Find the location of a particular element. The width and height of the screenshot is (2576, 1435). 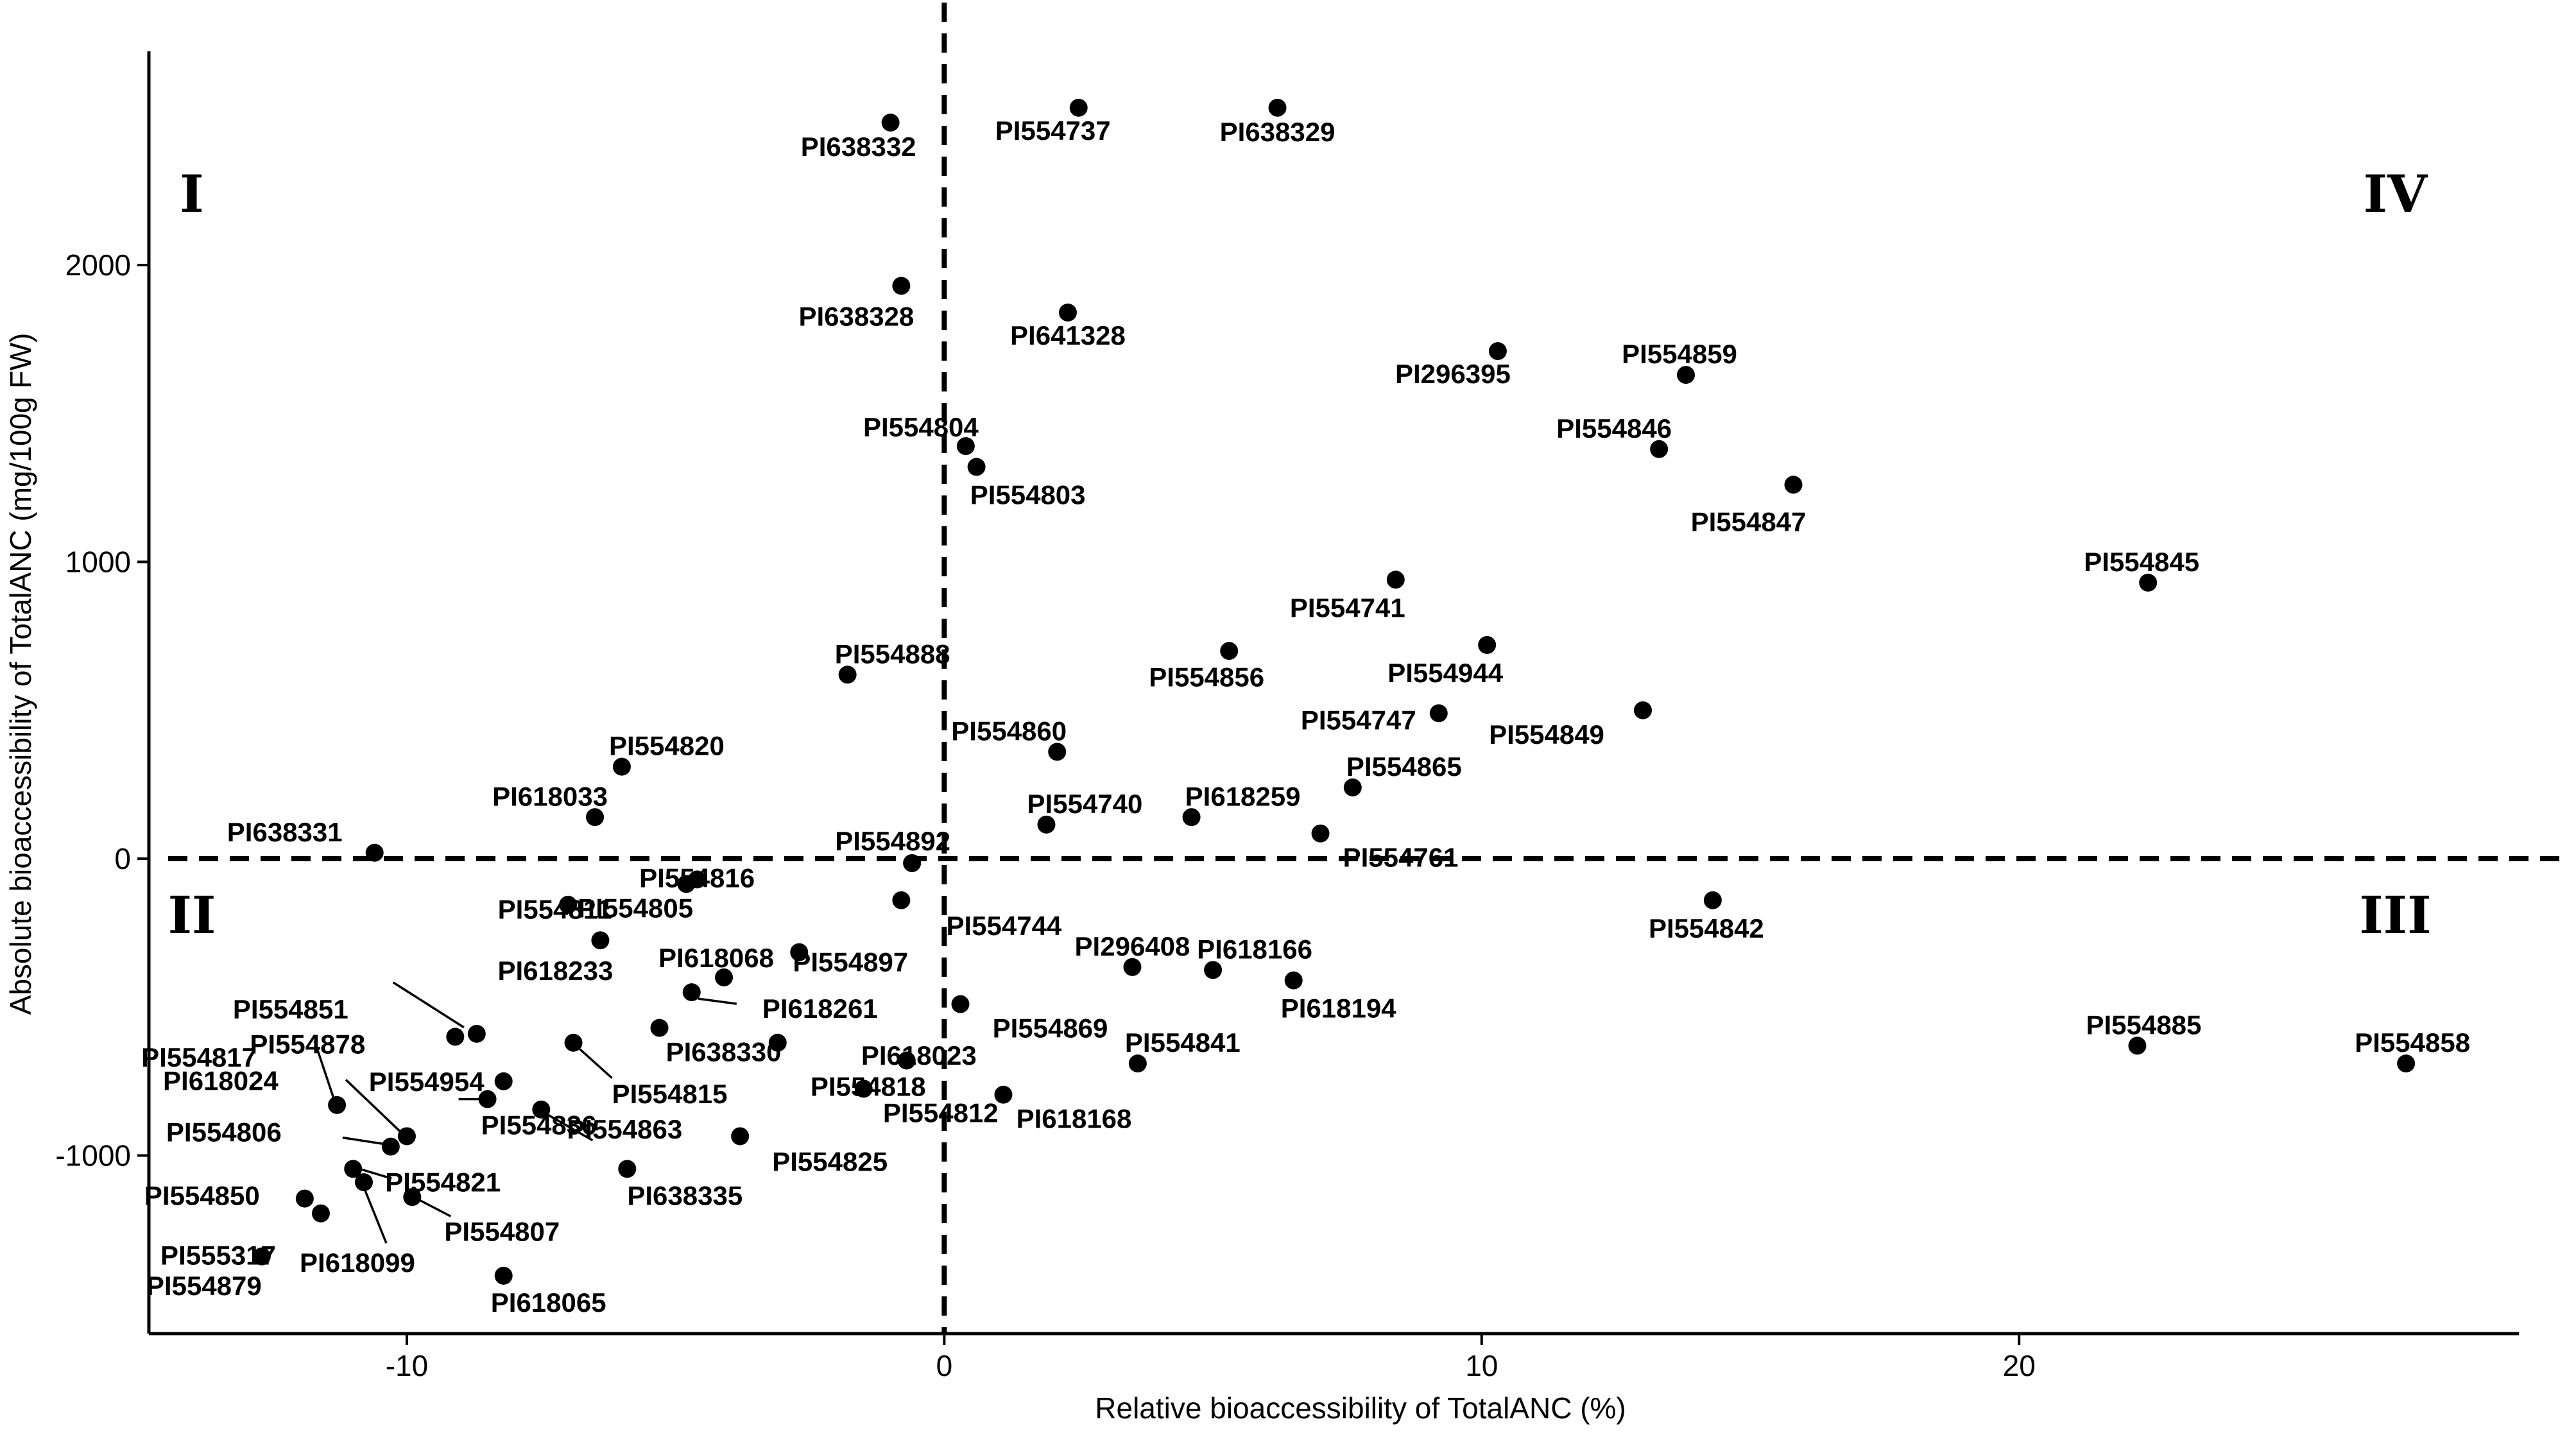

point-label: PI554850 is located at coordinates (202, 1196).